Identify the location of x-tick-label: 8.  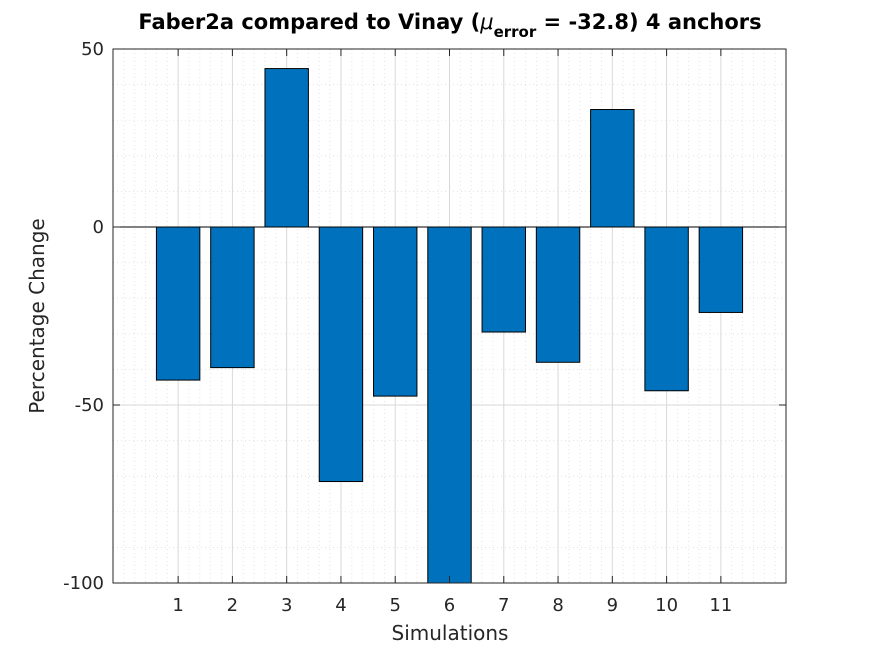
(557, 605).